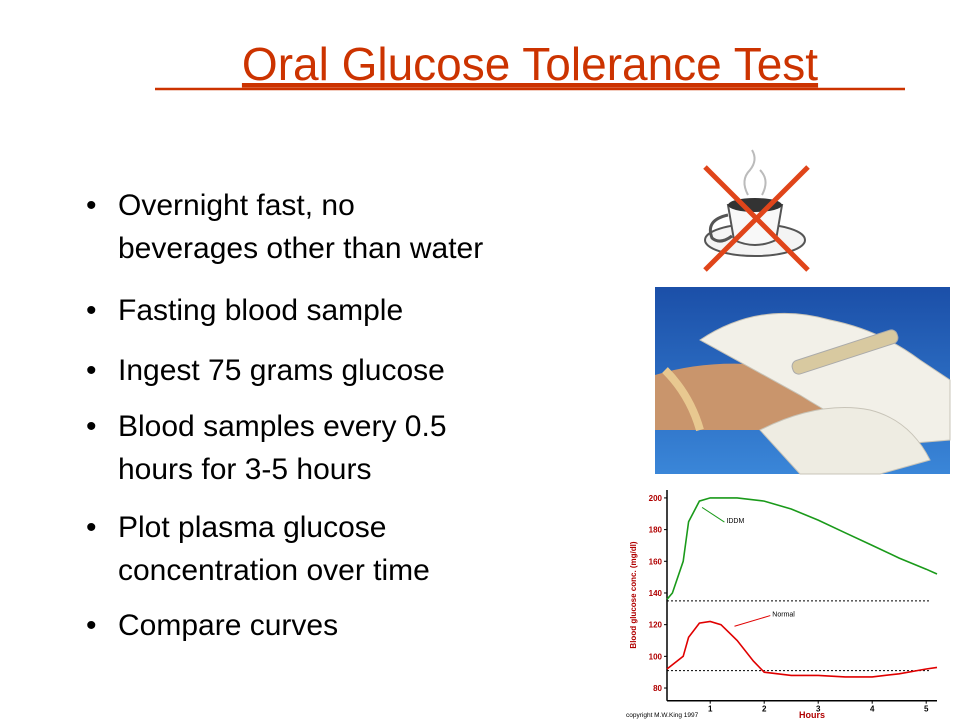 The width and height of the screenshot is (960, 725). I want to click on bullet-text: Plot plasma glucose, so click(252, 527).